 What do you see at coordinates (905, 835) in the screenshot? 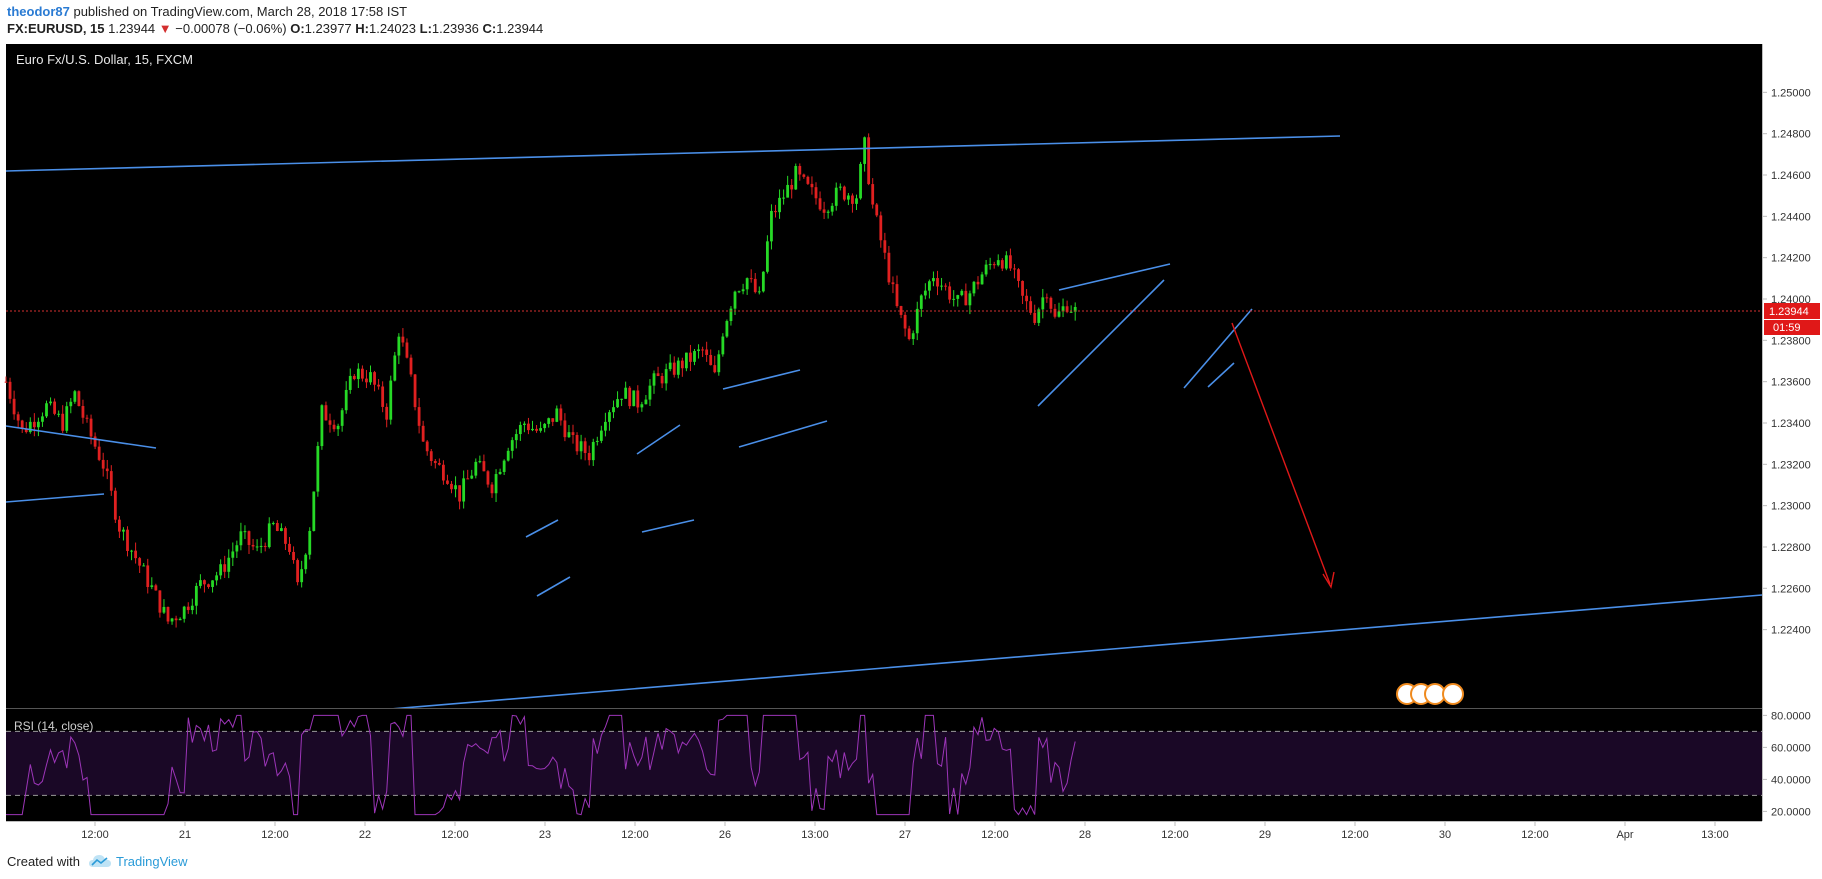
I see `time-tick-label: 27` at bounding box center [905, 835].